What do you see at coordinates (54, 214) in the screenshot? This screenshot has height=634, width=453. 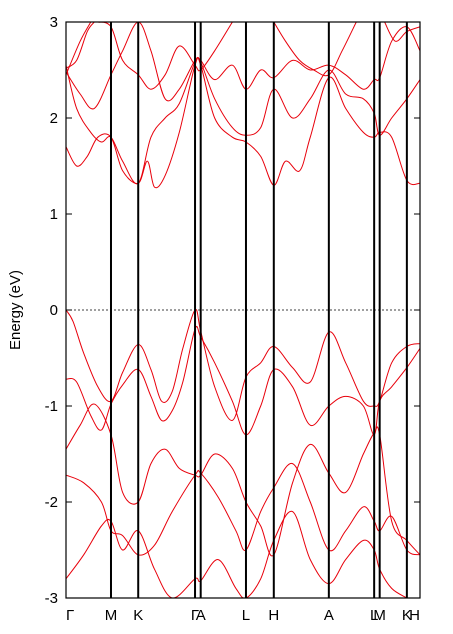 I see `y-tick-label: 1` at bounding box center [54, 214].